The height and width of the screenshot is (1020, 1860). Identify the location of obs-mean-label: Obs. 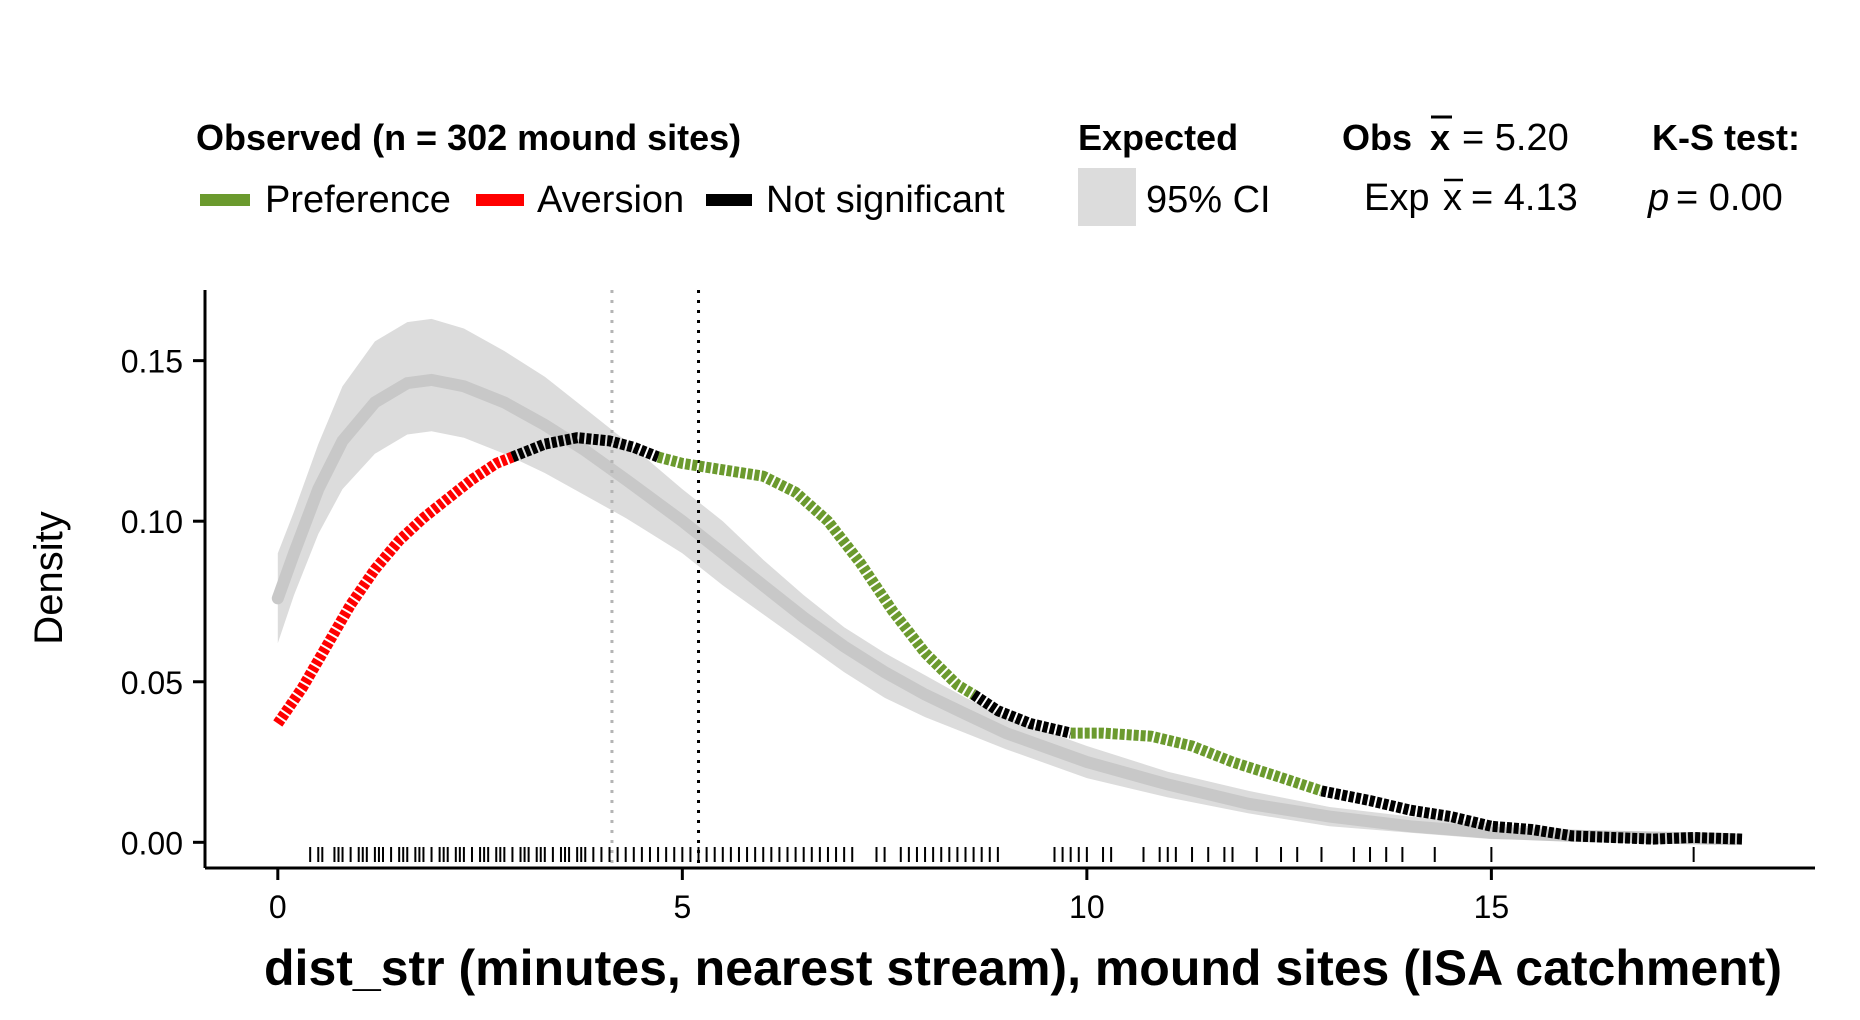
(1377, 137).